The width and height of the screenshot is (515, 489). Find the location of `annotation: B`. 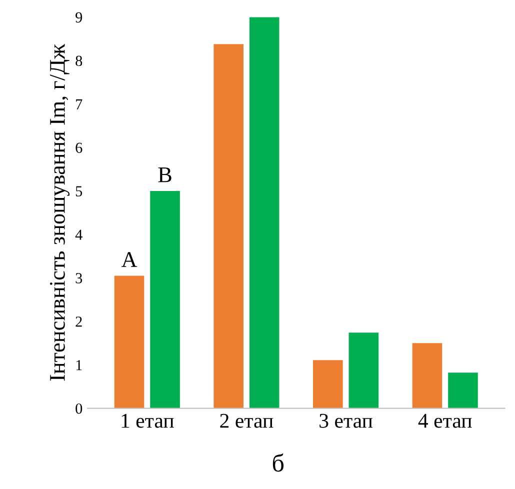

annotation: B is located at coordinates (165, 175).